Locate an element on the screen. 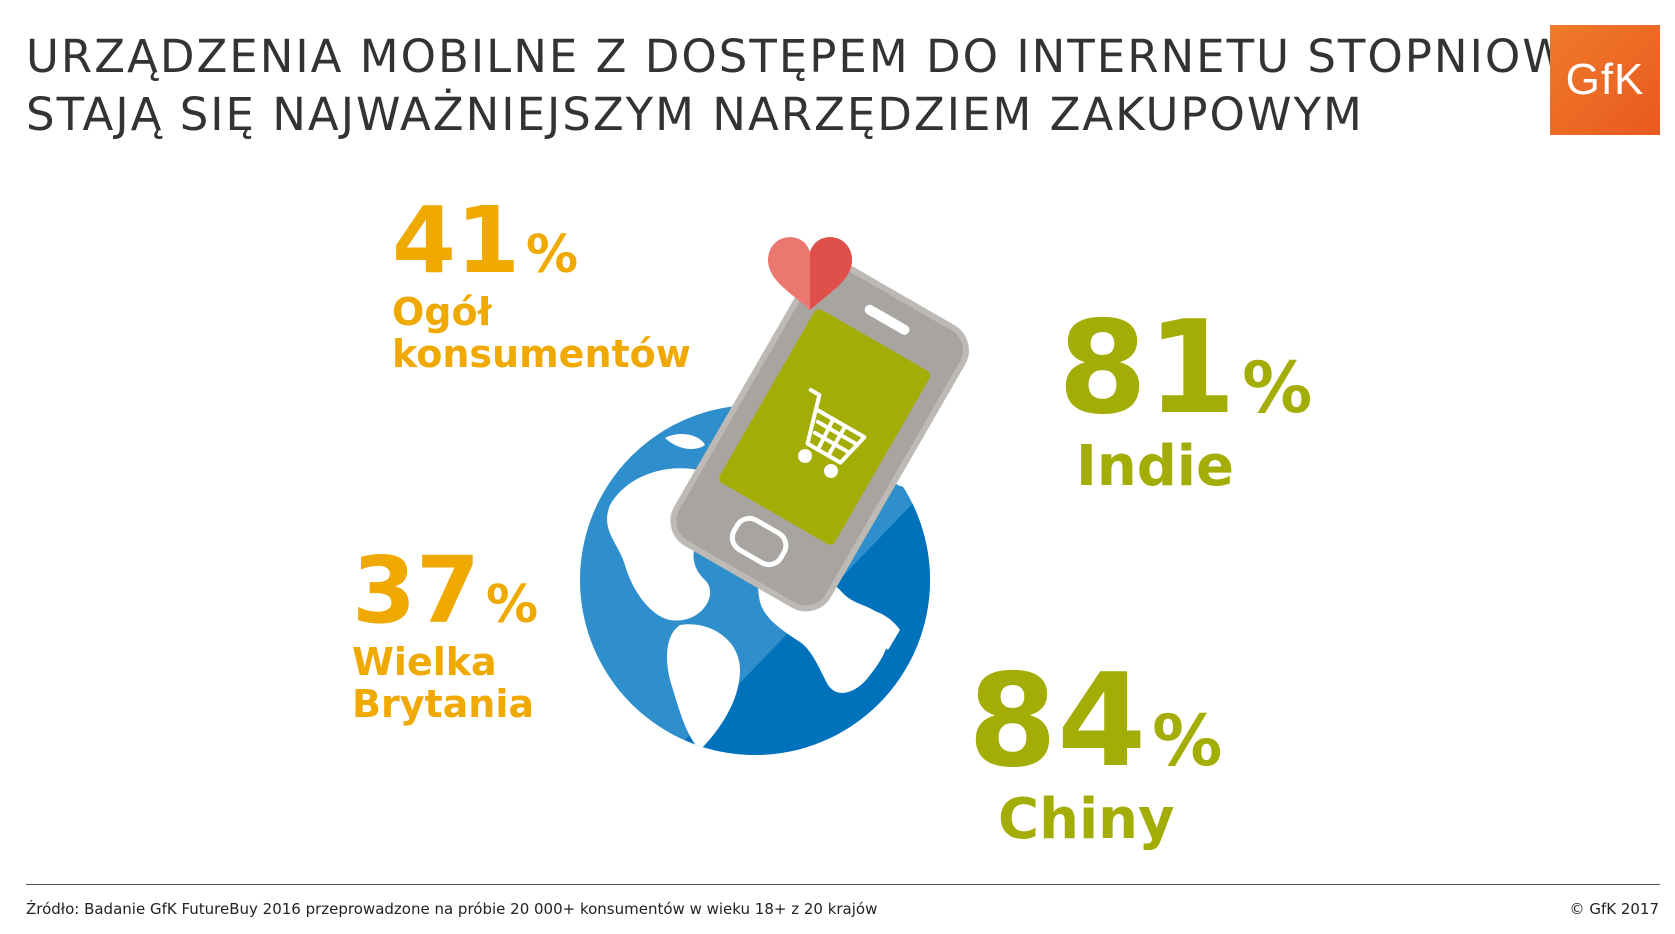  stat-value: 37 is located at coordinates (416, 590).